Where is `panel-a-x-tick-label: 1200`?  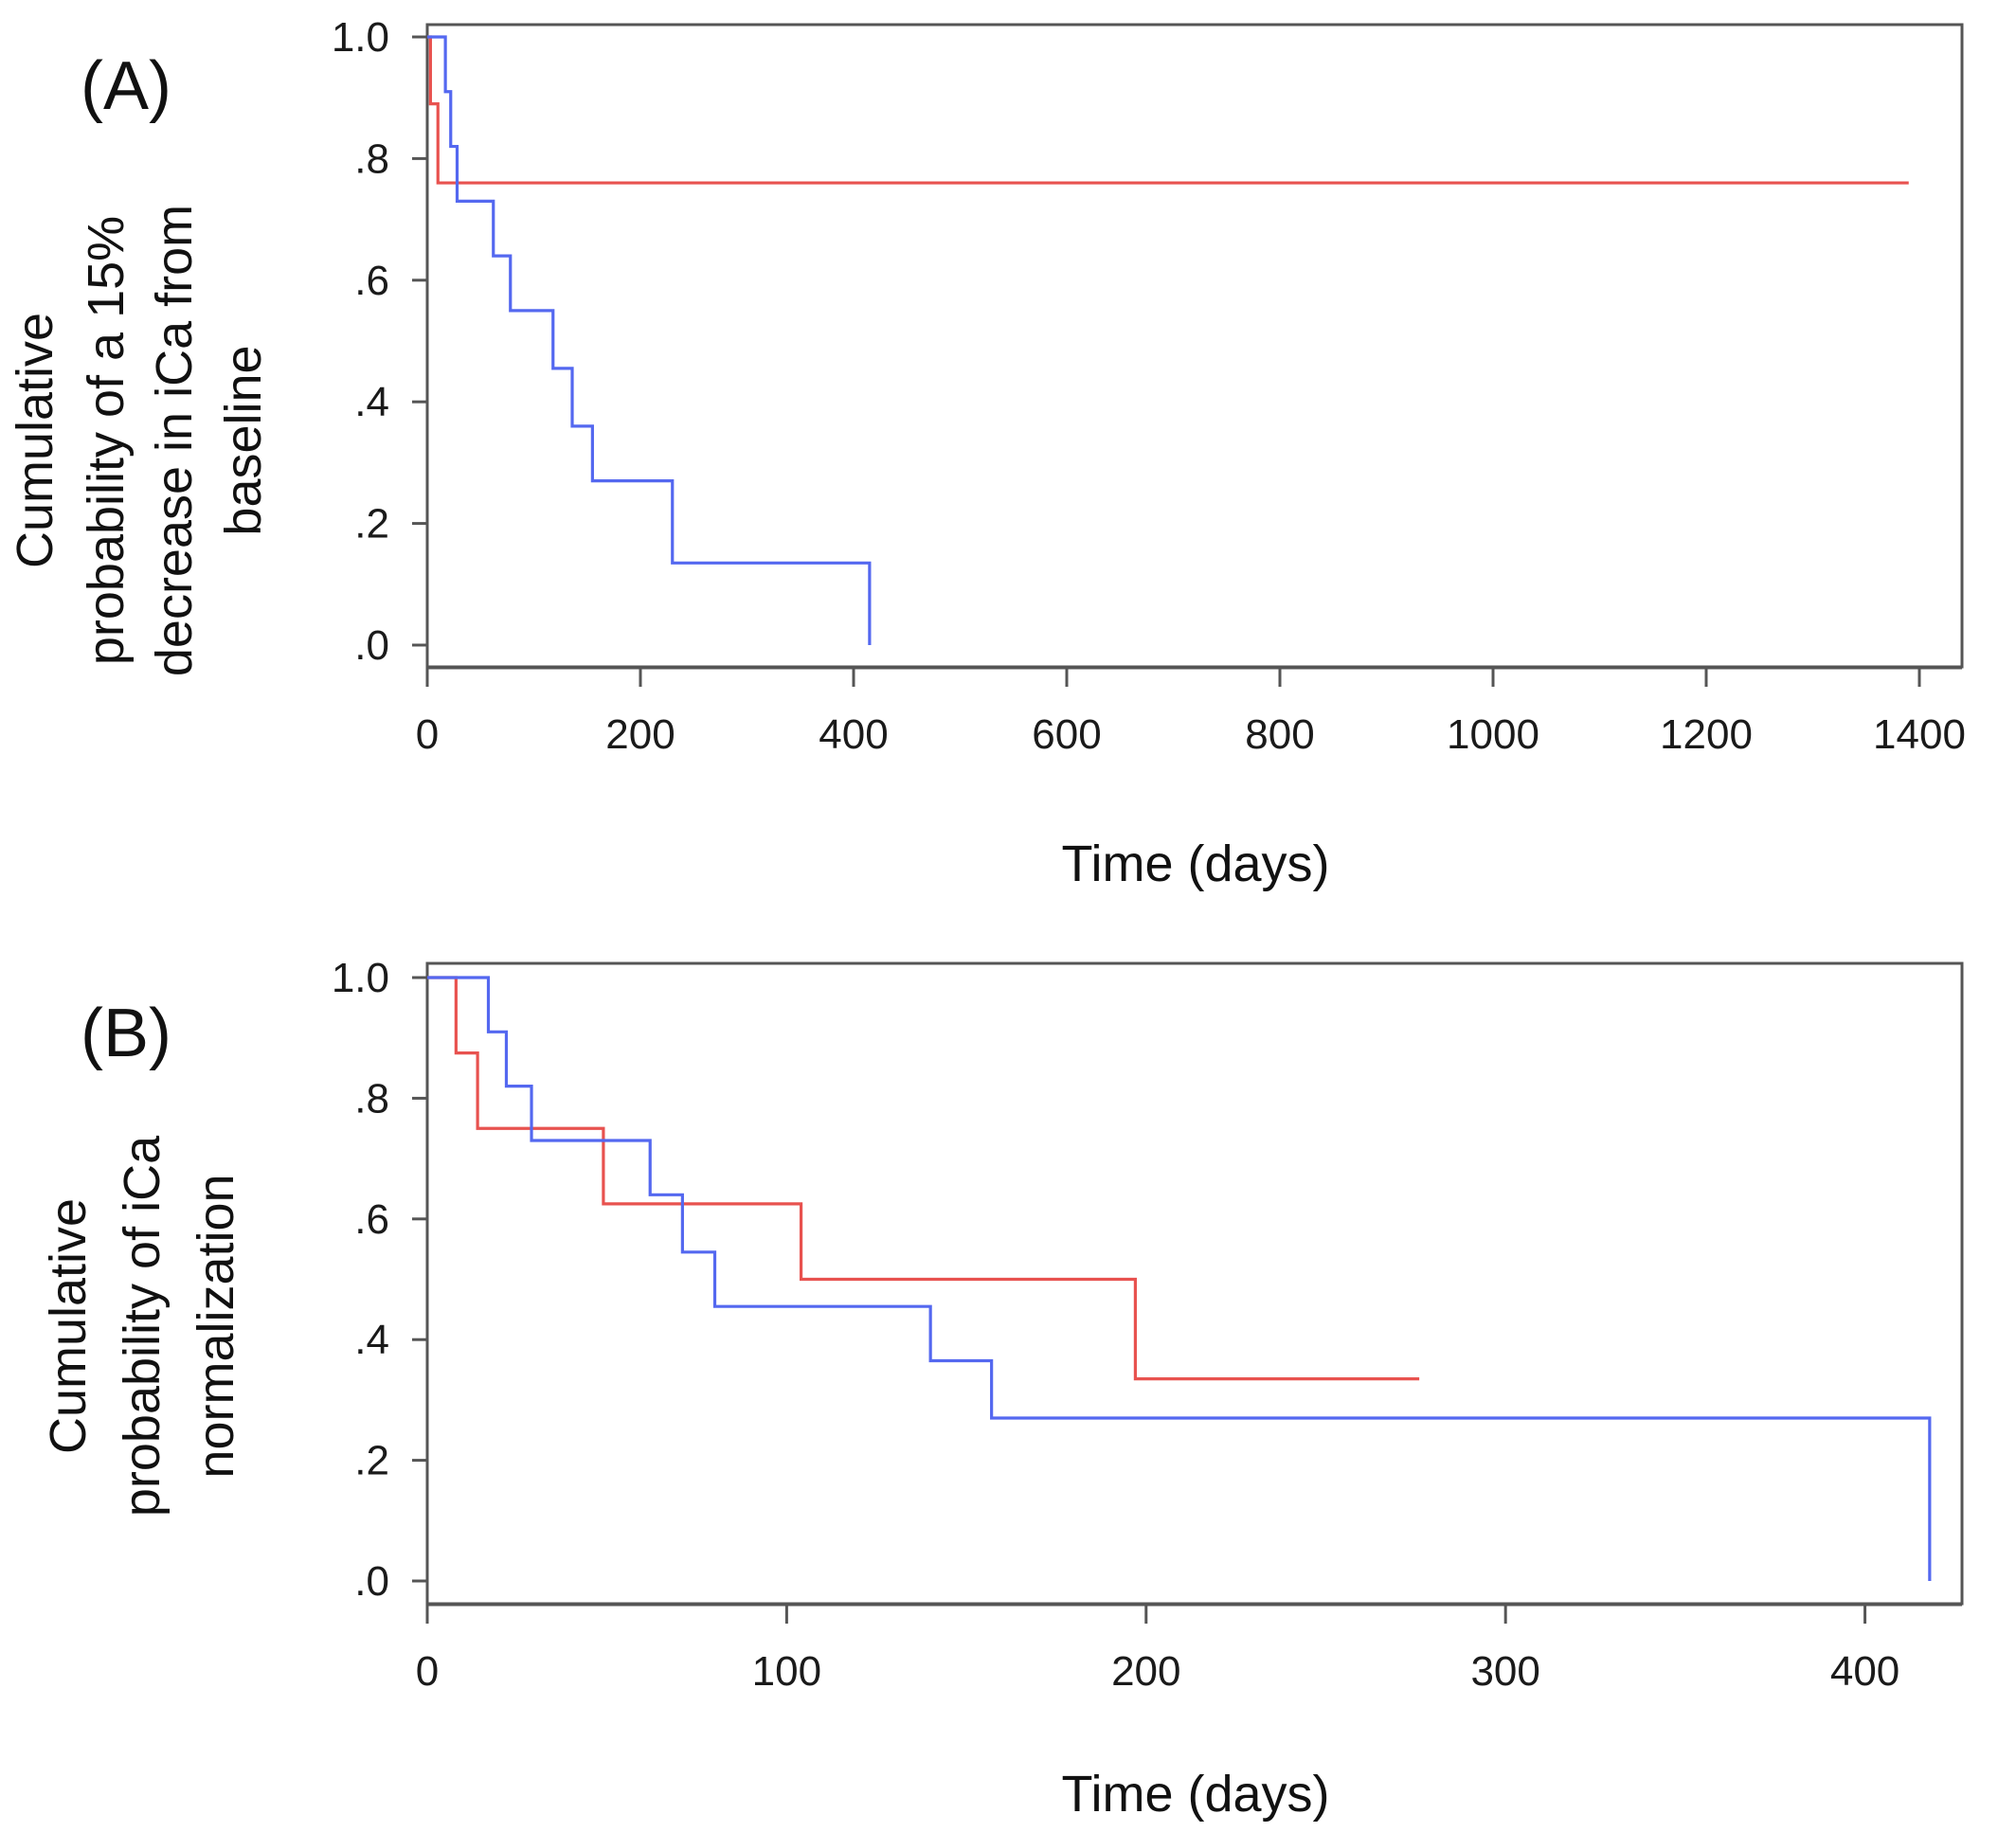 panel-a-x-tick-label: 1200 is located at coordinates (1706, 735).